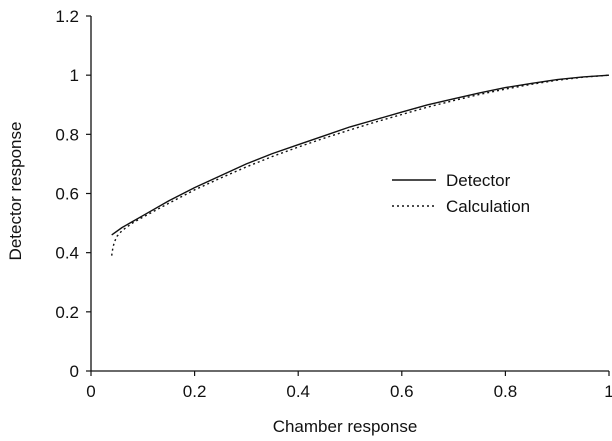  What do you see at coordinates (67, 253) in the screenshot?
I see `y-tick-label: 0.4` at bounding box center [67, 253].